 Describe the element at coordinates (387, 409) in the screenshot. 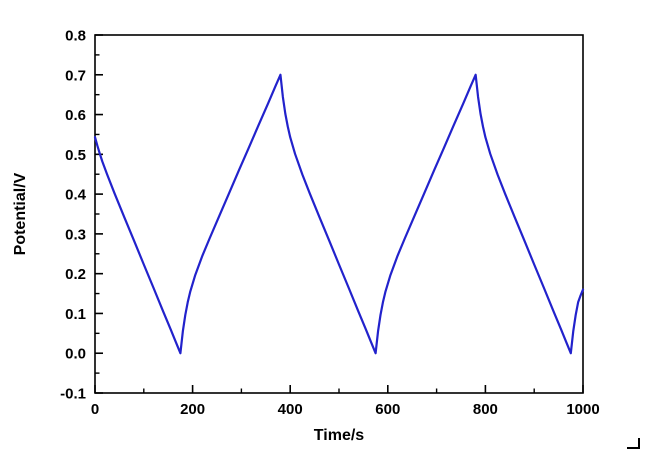

I see `x-tick-label: 600` at that location.